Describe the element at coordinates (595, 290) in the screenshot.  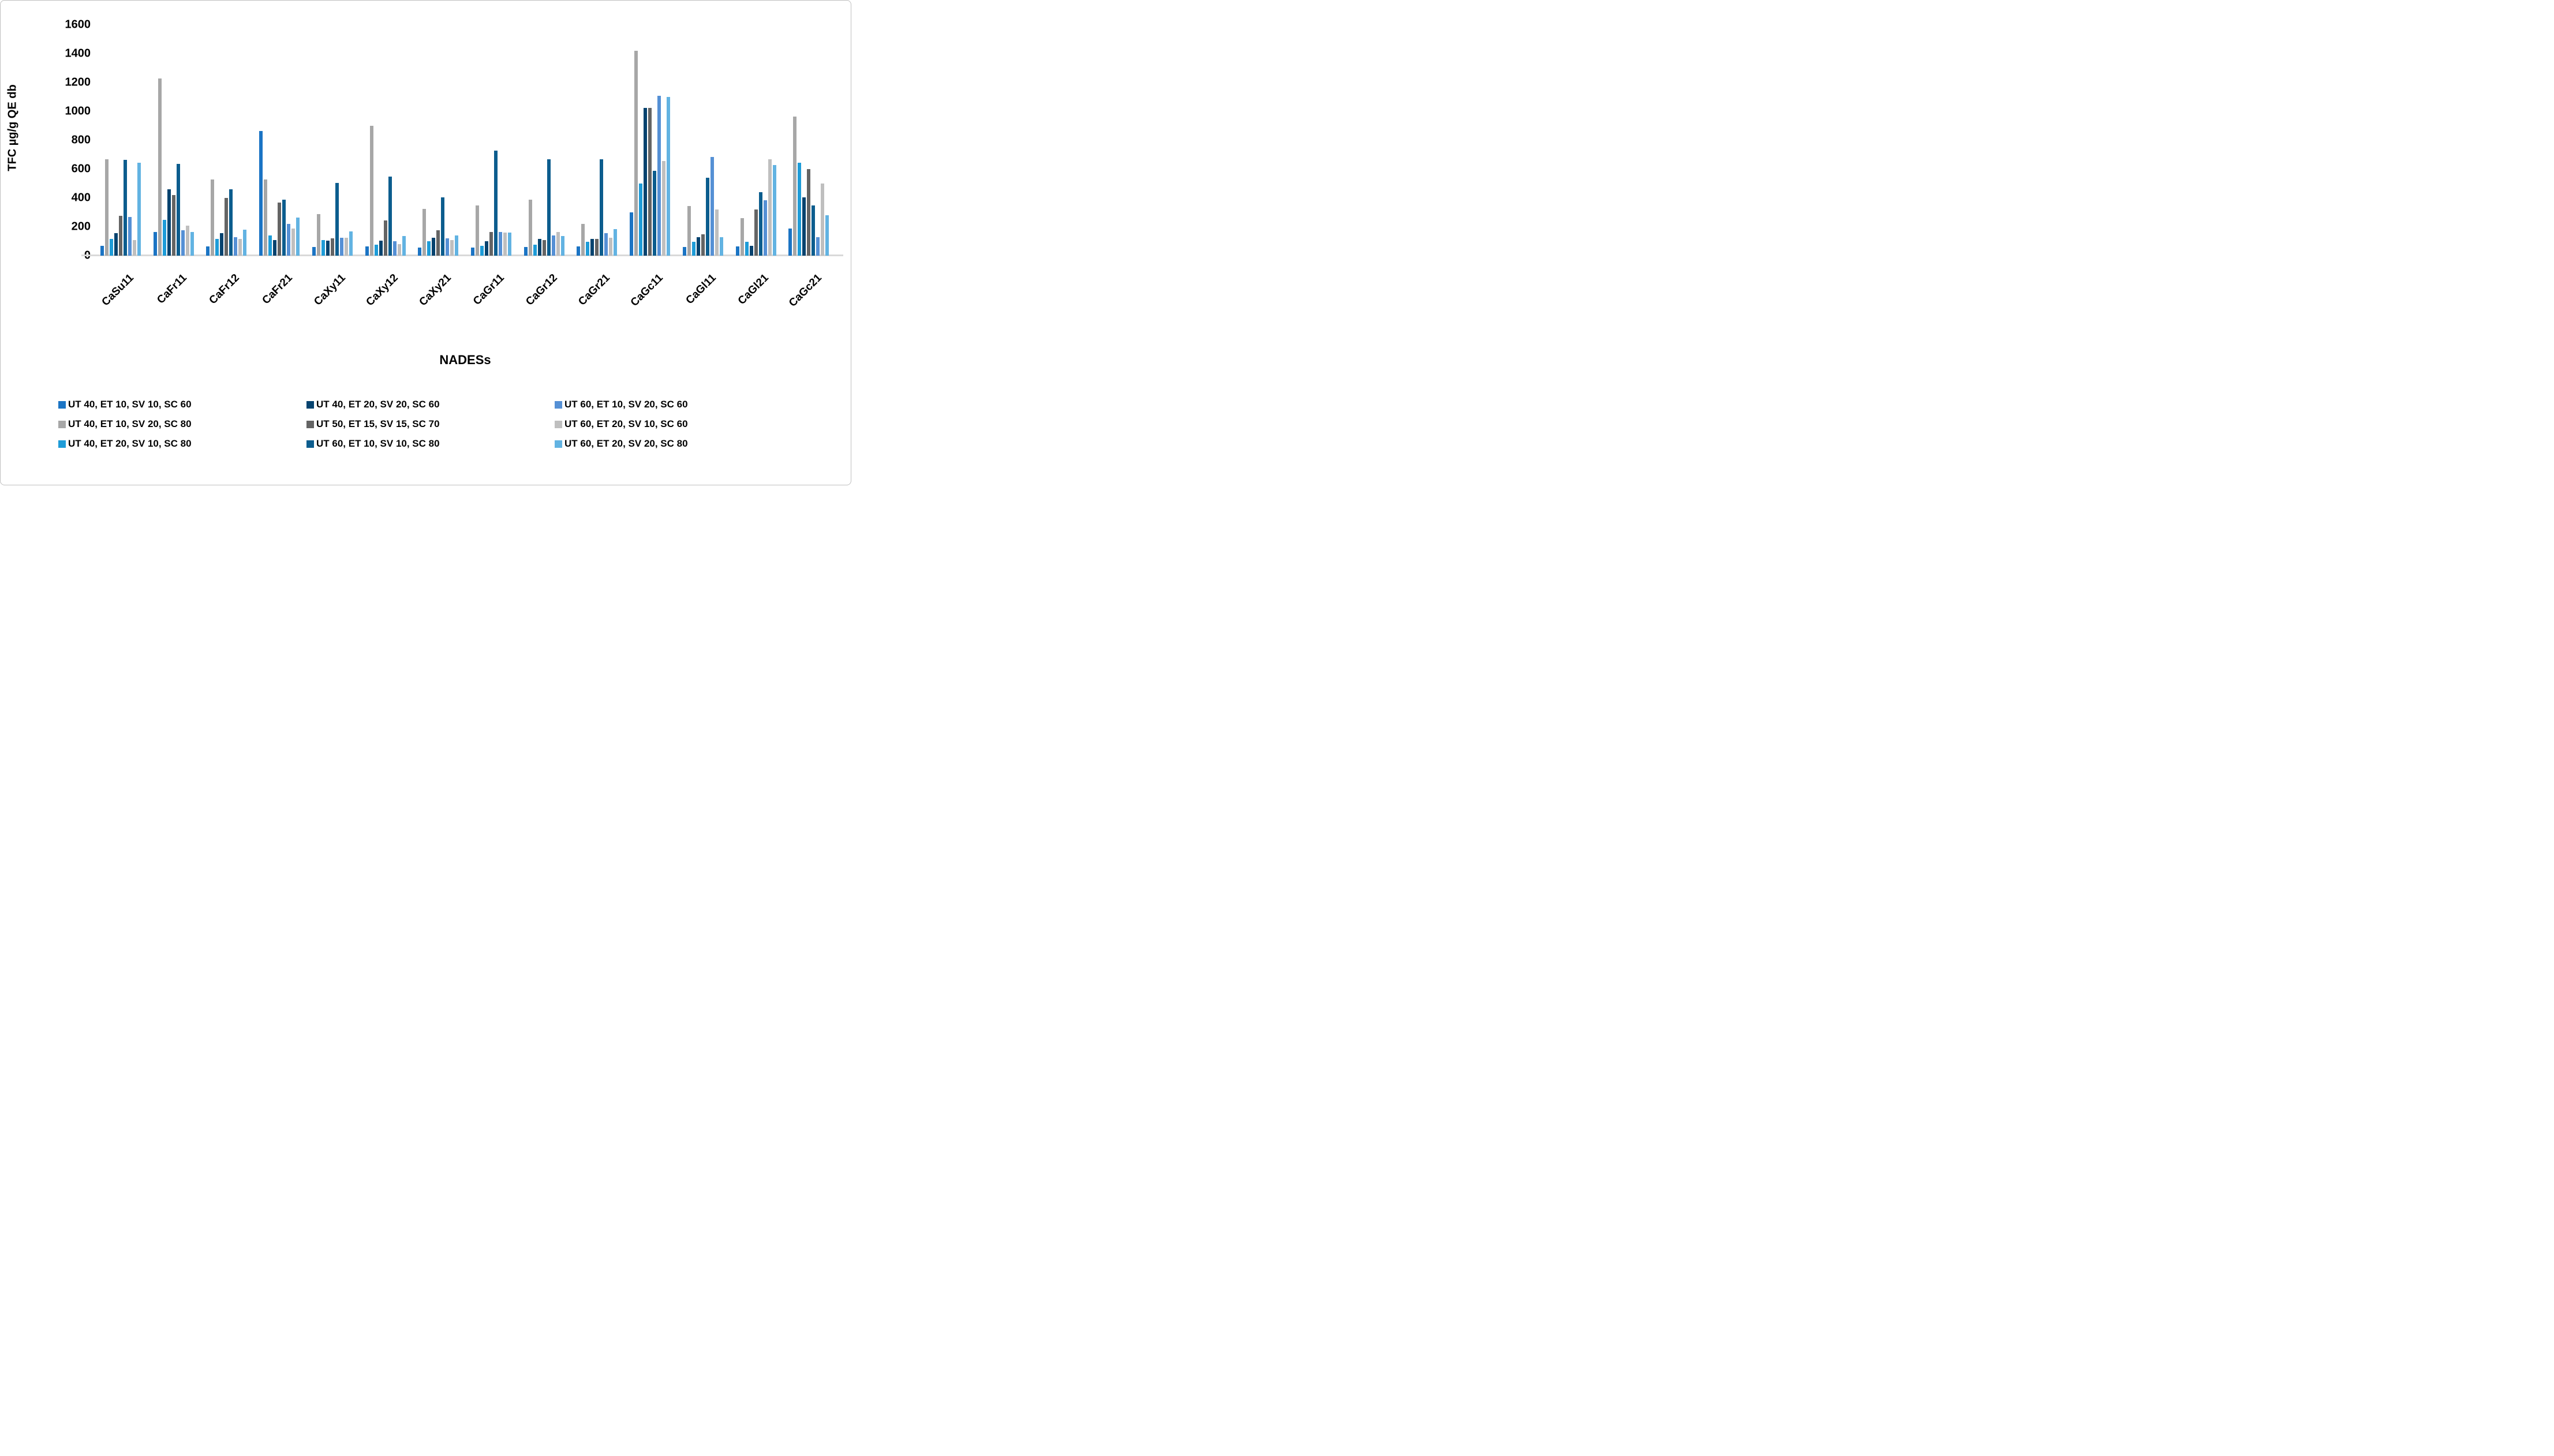
I see `category-label: CaGr21` at that location.